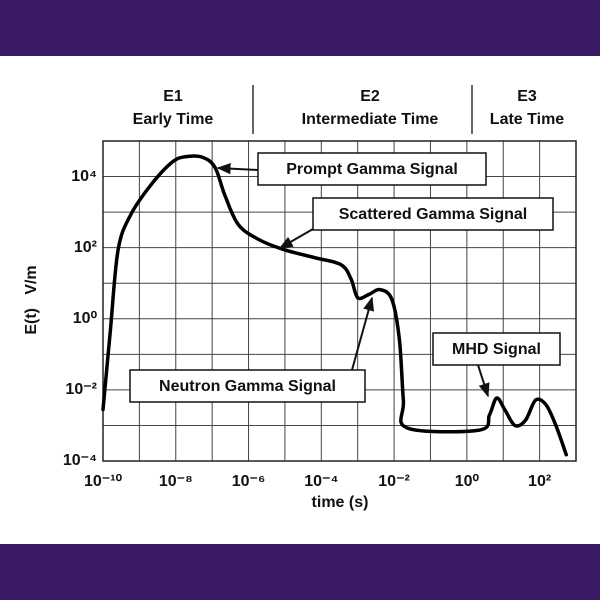 The height and width of the screenshot is (605, 600). I want to click on annotation-text: MHD Signal, so click(496, 349).